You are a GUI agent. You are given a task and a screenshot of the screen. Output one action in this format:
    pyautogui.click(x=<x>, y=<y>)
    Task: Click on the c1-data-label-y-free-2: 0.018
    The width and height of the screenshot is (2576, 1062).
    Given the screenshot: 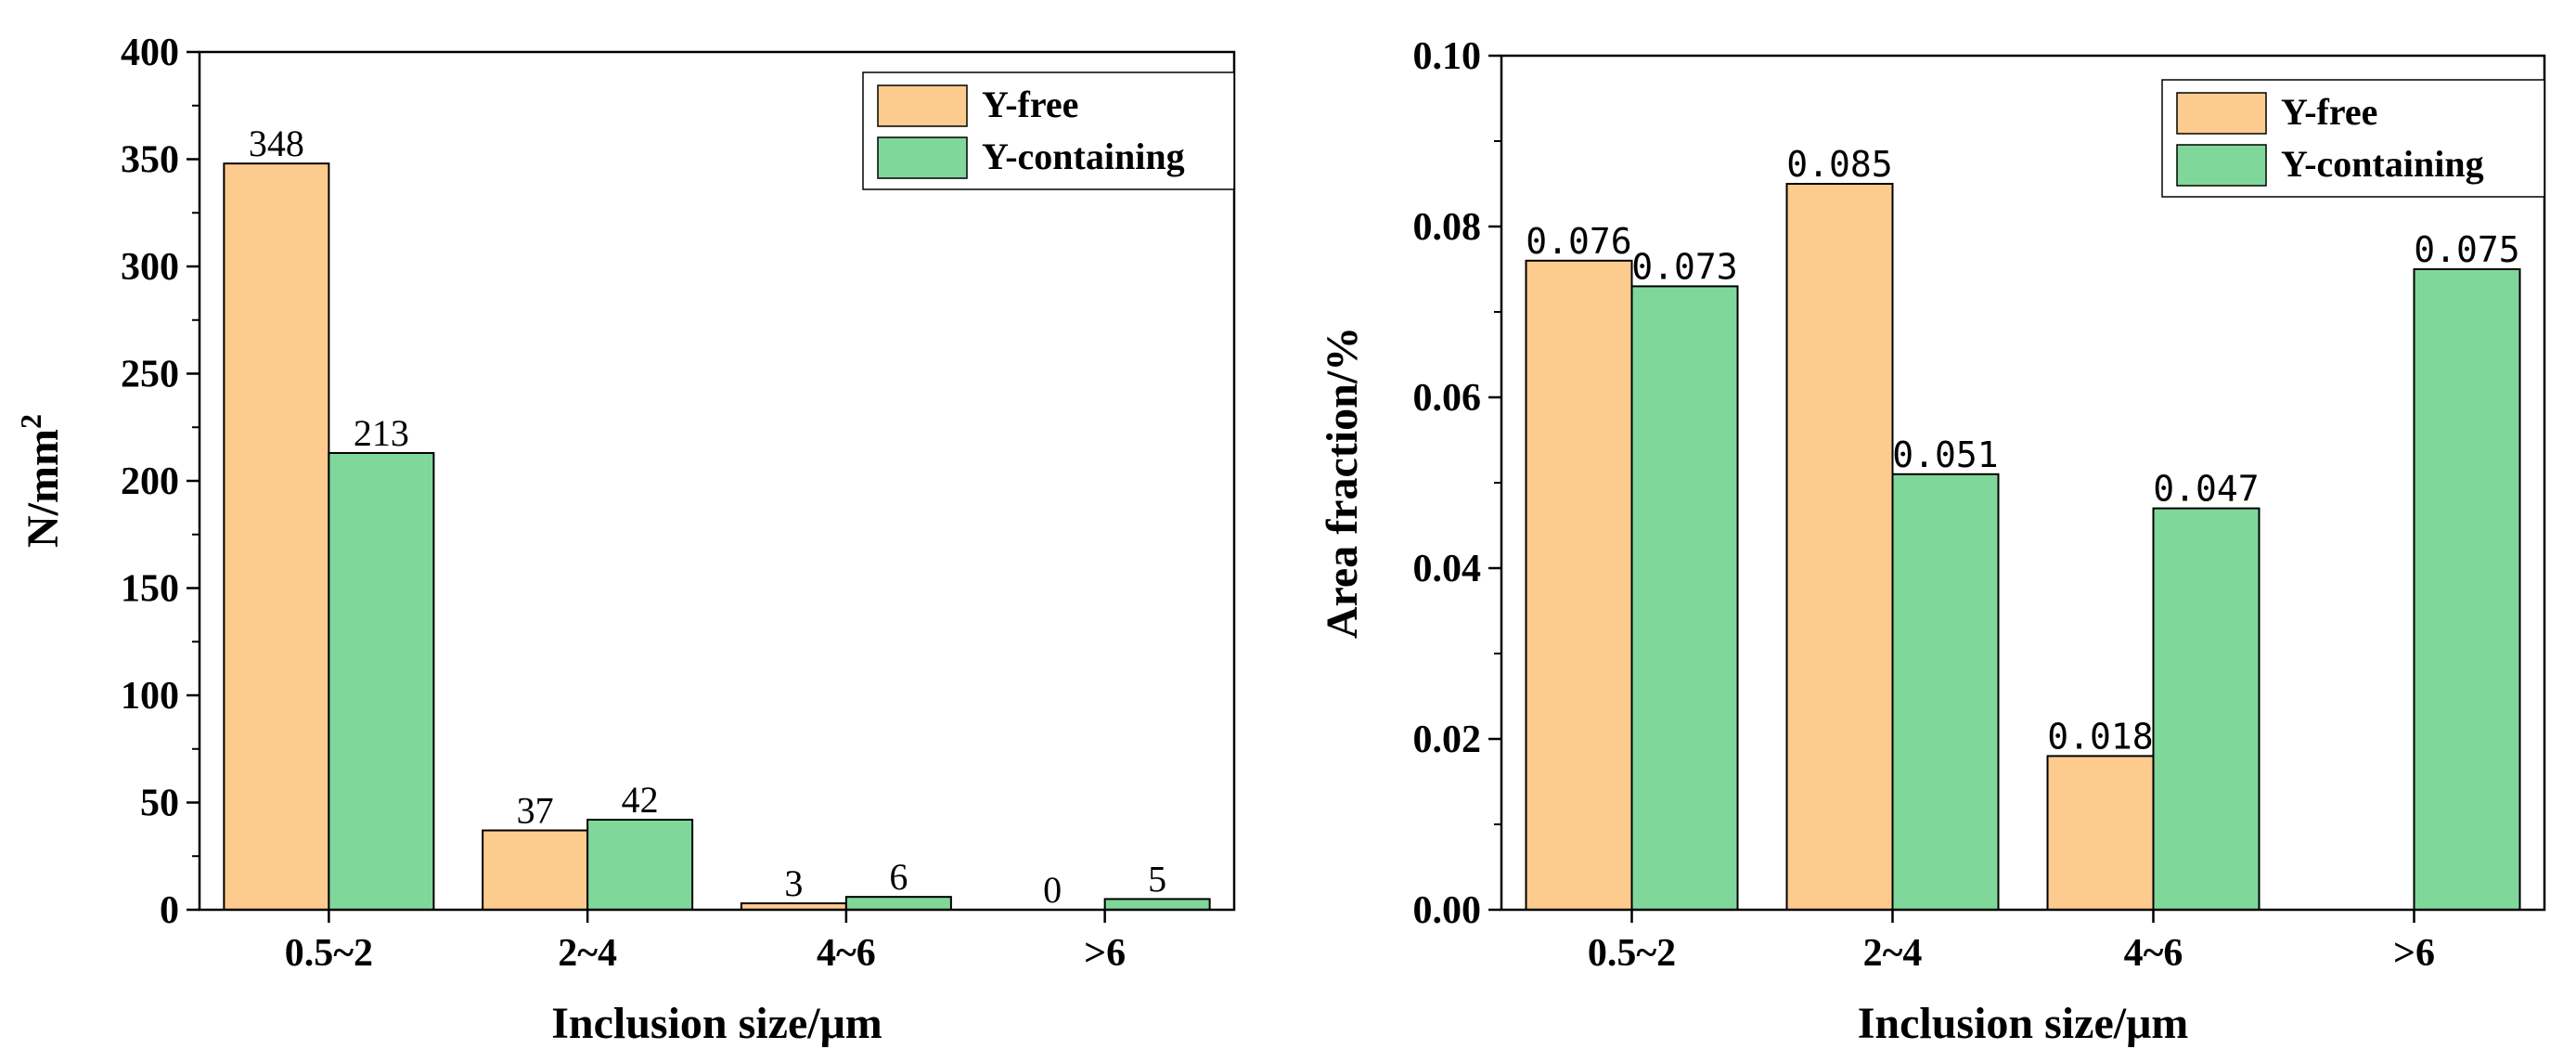 What is the action you would take?
    pyautogui.click(x=2100, y=736)
    